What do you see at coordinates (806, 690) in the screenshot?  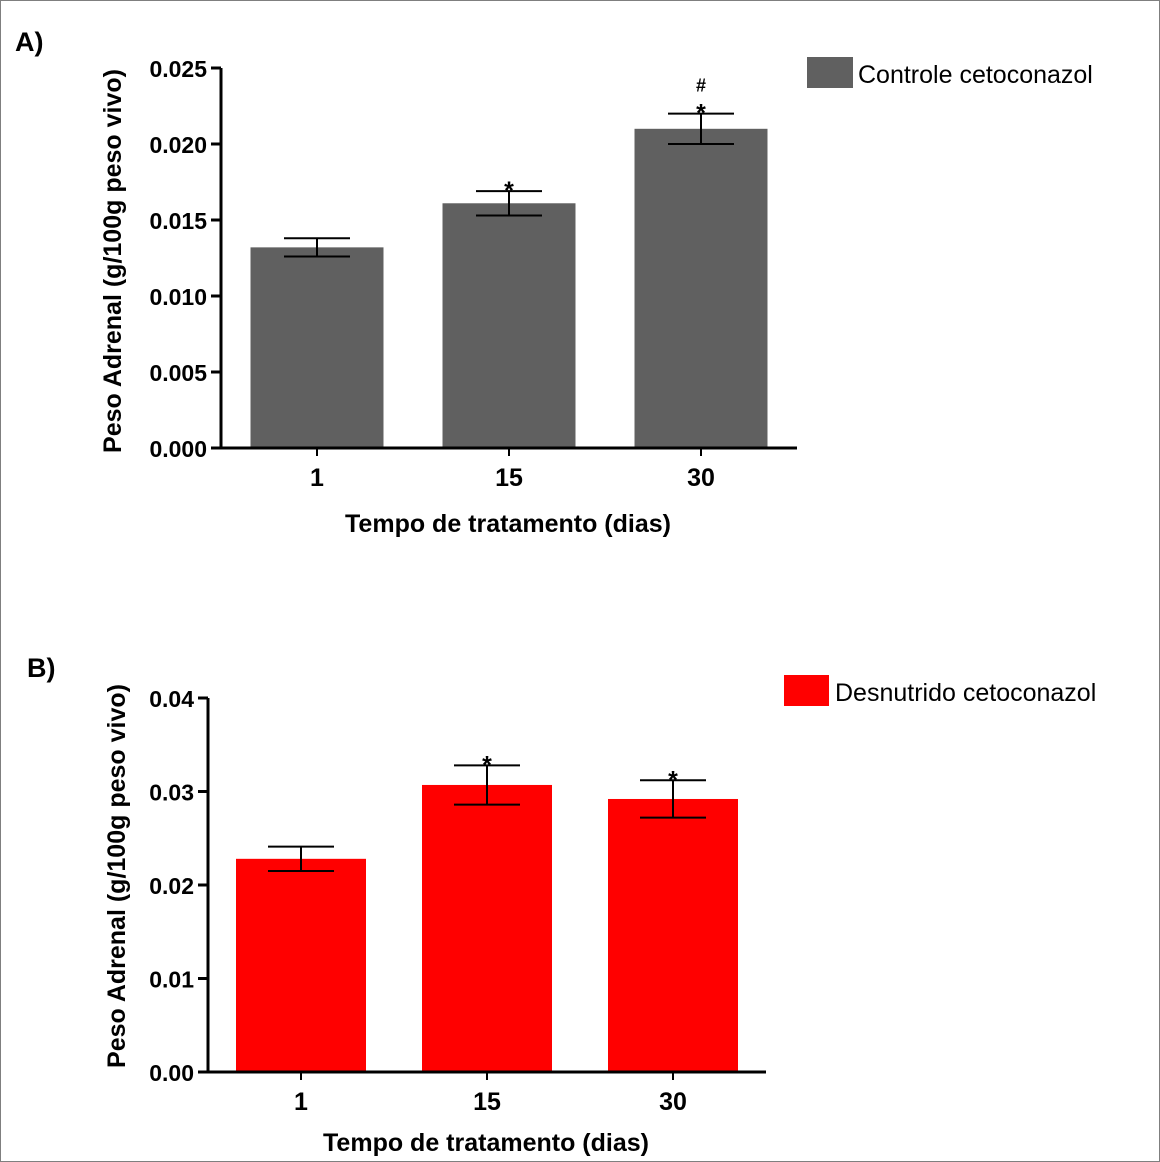 I see `legend-swatch-b` at bounding box center [806, 690].